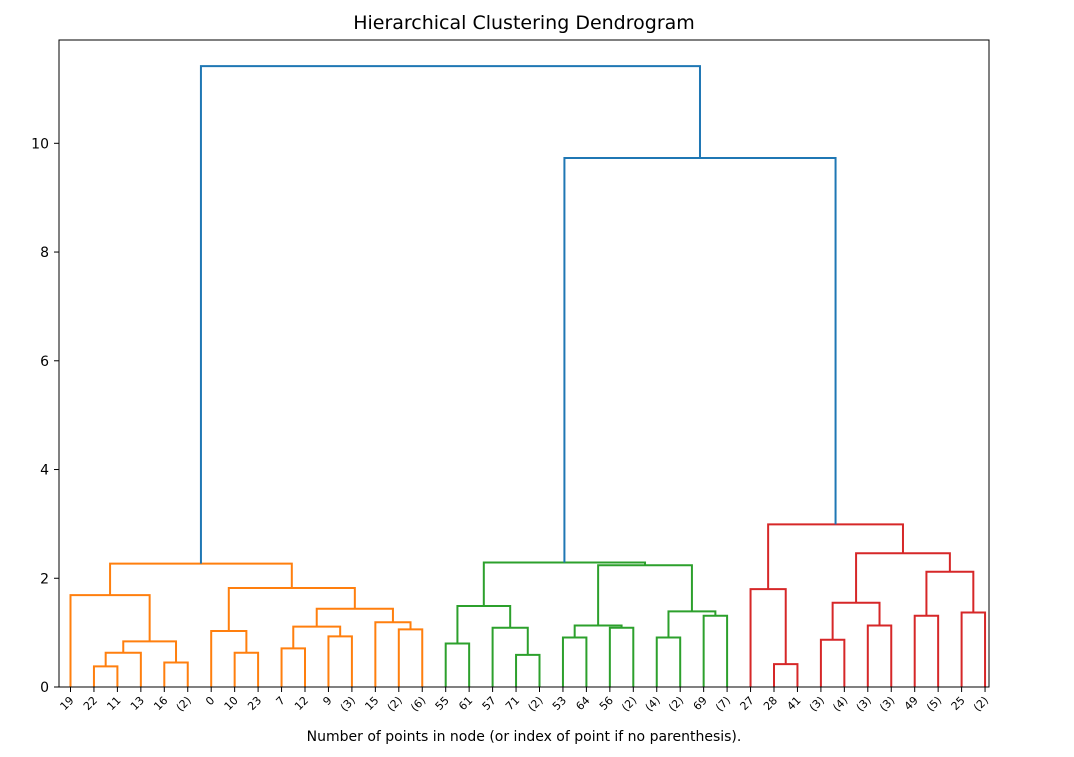  What do you see at coordinates (645, 595) in the screenshot?
I see `link-g11` at bounding box center [645, 595].